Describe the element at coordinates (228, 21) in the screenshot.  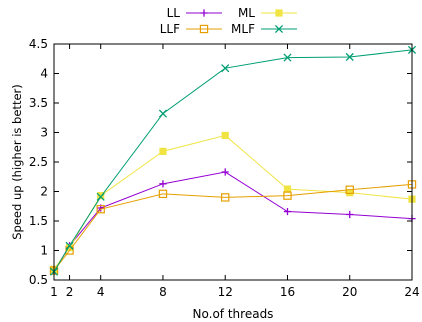
I see `legend: LL ML LLF MLF` at that location.